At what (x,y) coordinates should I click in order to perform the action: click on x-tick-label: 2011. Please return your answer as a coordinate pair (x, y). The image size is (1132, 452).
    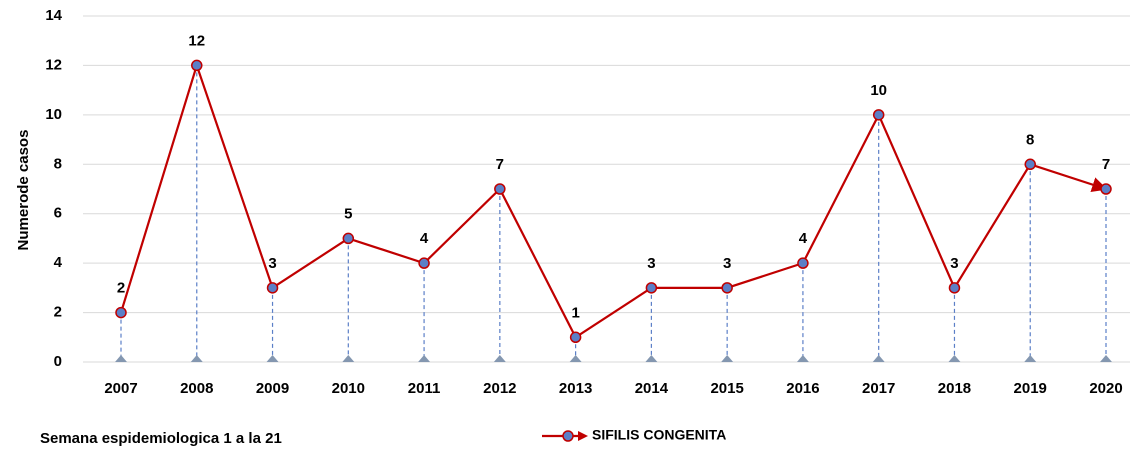
    Looking at the image, I should click on (424, 388).